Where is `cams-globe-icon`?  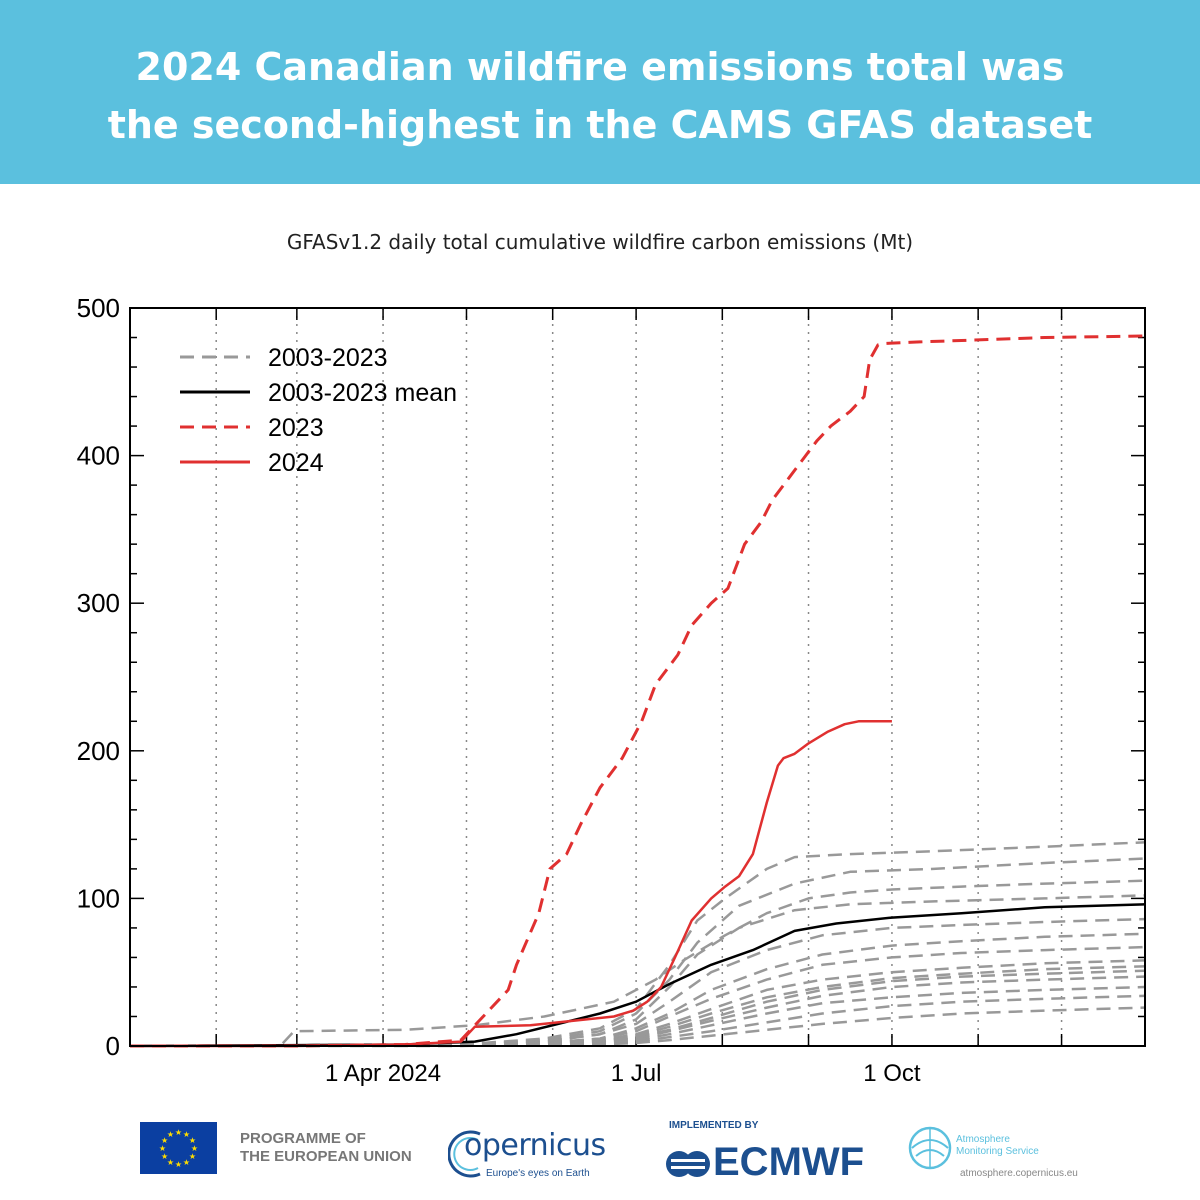
cams-globe-icon is located at coordinates (930, 1148).